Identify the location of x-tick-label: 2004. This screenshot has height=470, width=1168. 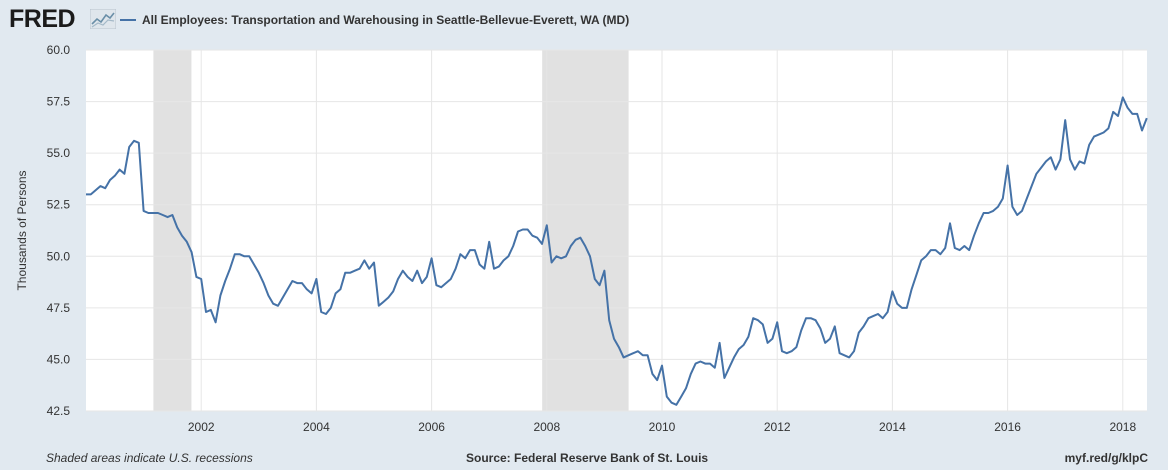
(316, 427).